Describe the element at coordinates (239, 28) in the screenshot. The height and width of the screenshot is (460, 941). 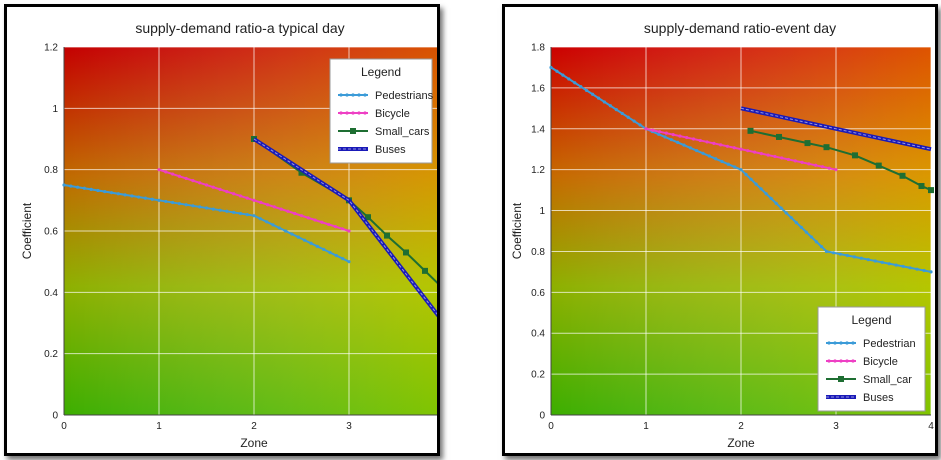
I see `chart-title: supply-demand ratio-a typical day` at that location.